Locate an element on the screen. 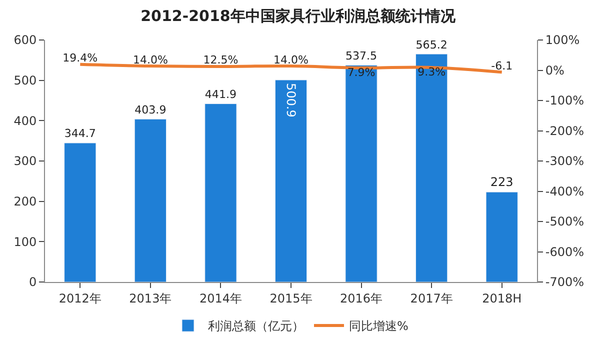 The height and width of the screenshot is (352, 596). data-label: -6.1 is located at coordinates (502, 65).